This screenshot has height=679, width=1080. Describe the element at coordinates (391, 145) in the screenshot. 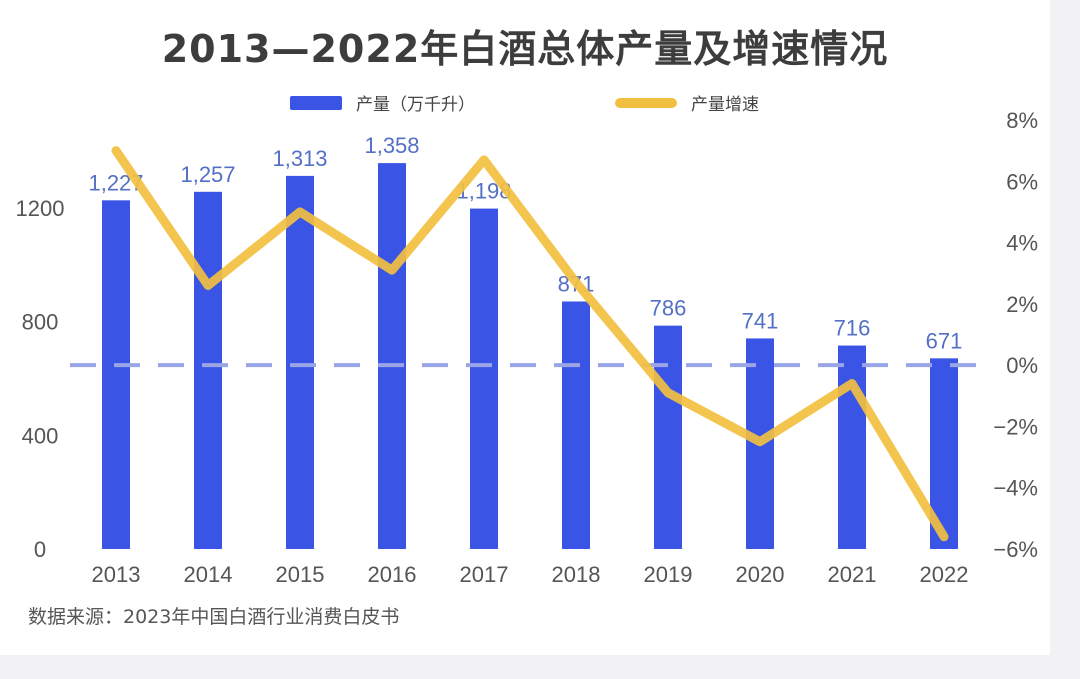

I see `bar-value-label: 1,358` at that location.